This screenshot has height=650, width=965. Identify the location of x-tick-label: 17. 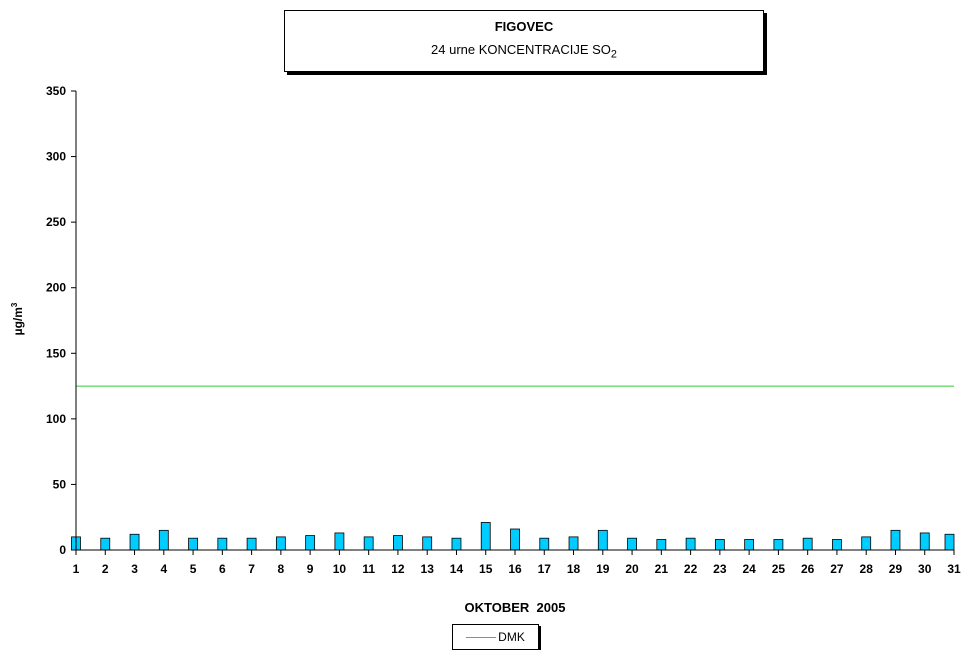
(545, 569).